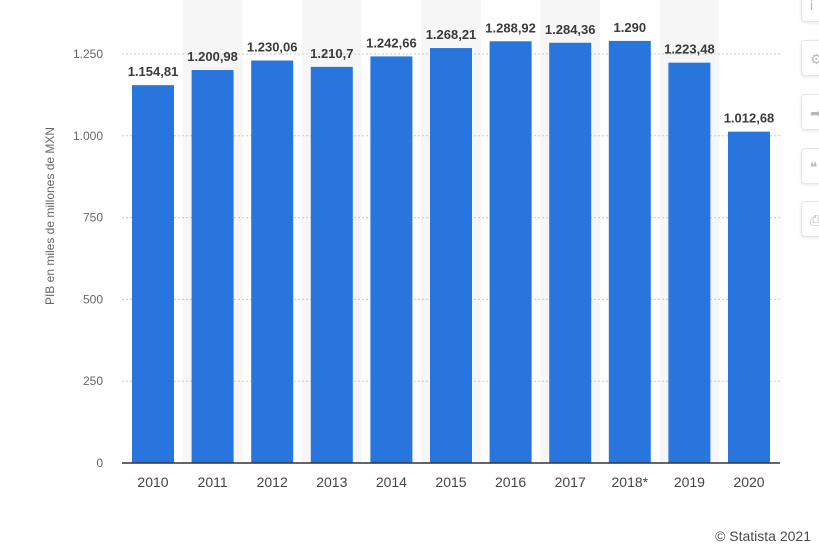 This screenshot has width=819, height=550. I want to click on y-tick-label: 250, so click(93, 381).